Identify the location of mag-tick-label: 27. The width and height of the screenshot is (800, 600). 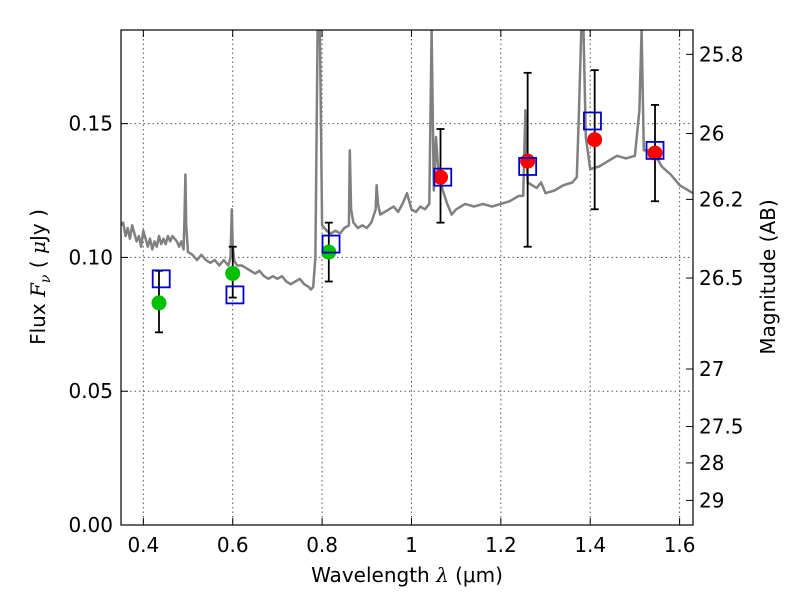
(711, 369).